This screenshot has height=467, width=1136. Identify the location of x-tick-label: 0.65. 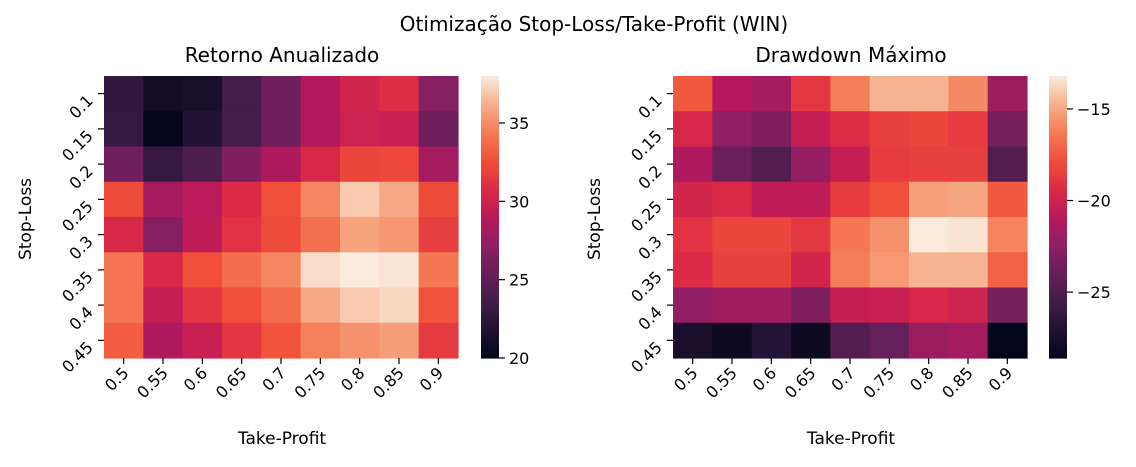
(800, 382).